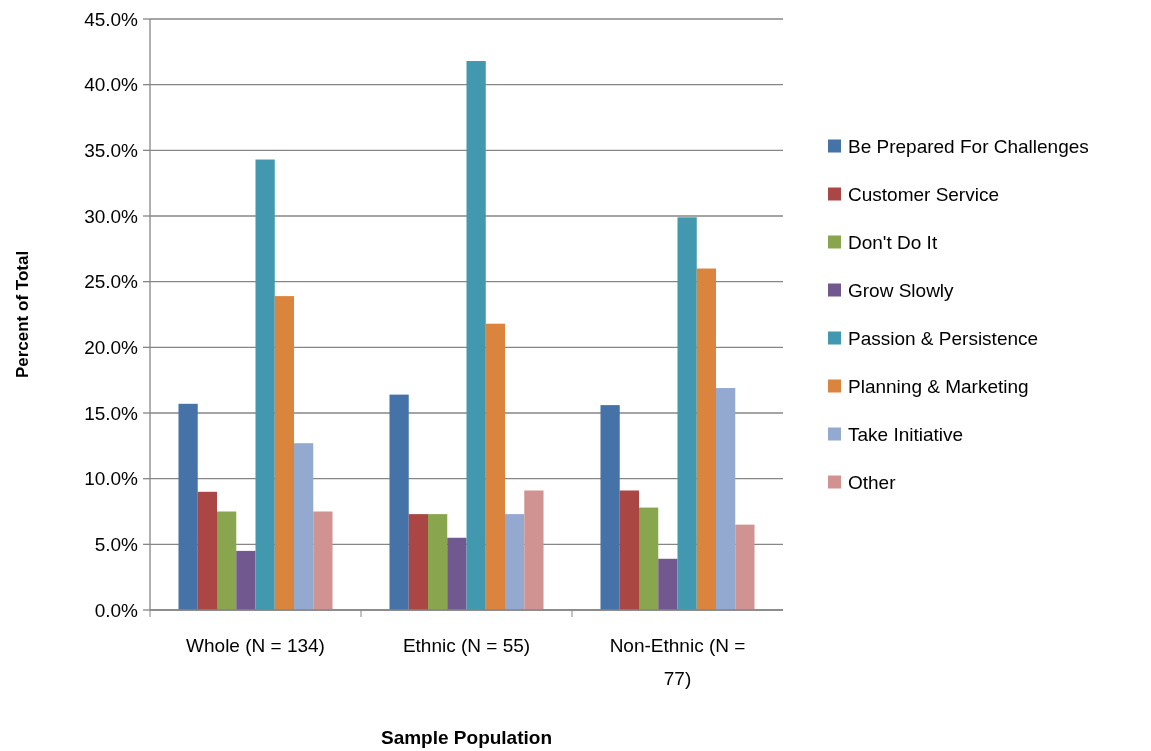  What do you see at coordinates (111, 479) in the screenshot?
I see `y-tick-label: 10.0%` at bounding box center [111, 479].